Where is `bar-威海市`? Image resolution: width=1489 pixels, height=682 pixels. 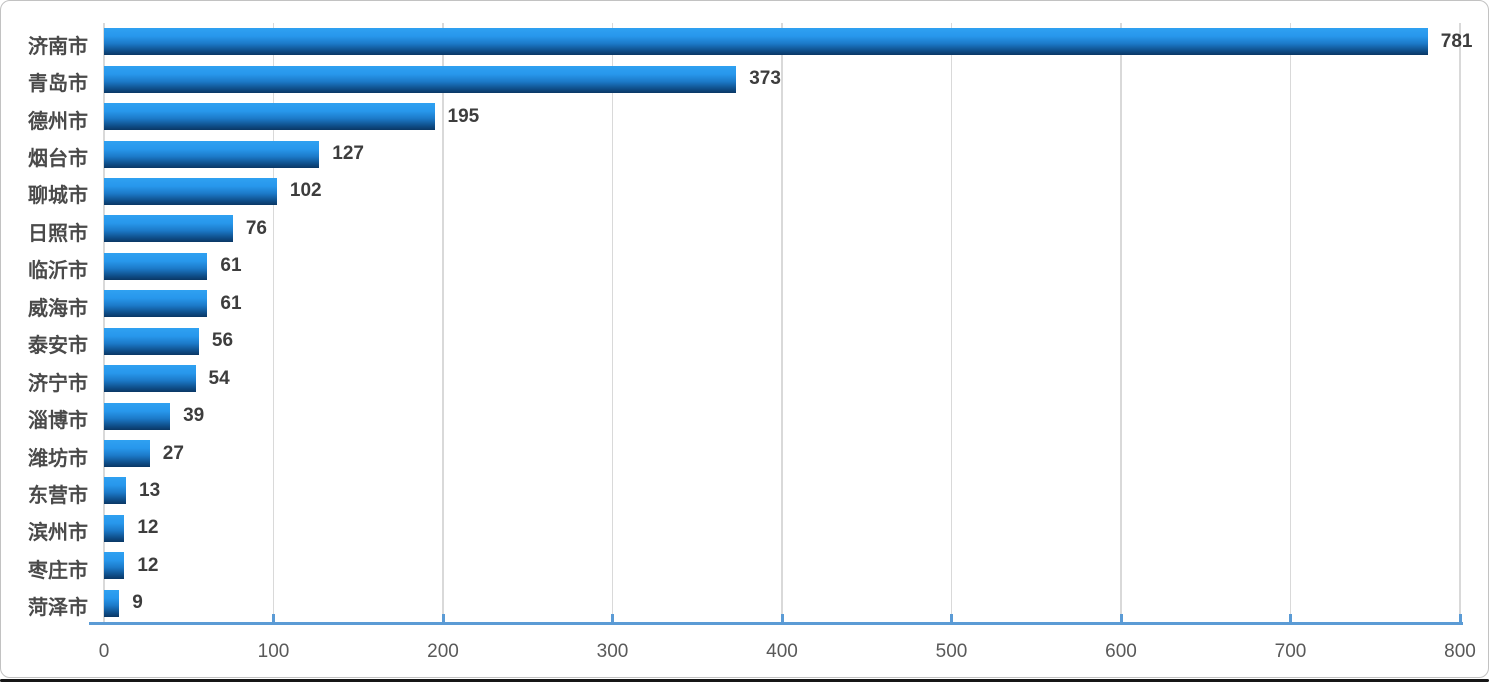 bar-威海市 is located at coordinates (156, 304).